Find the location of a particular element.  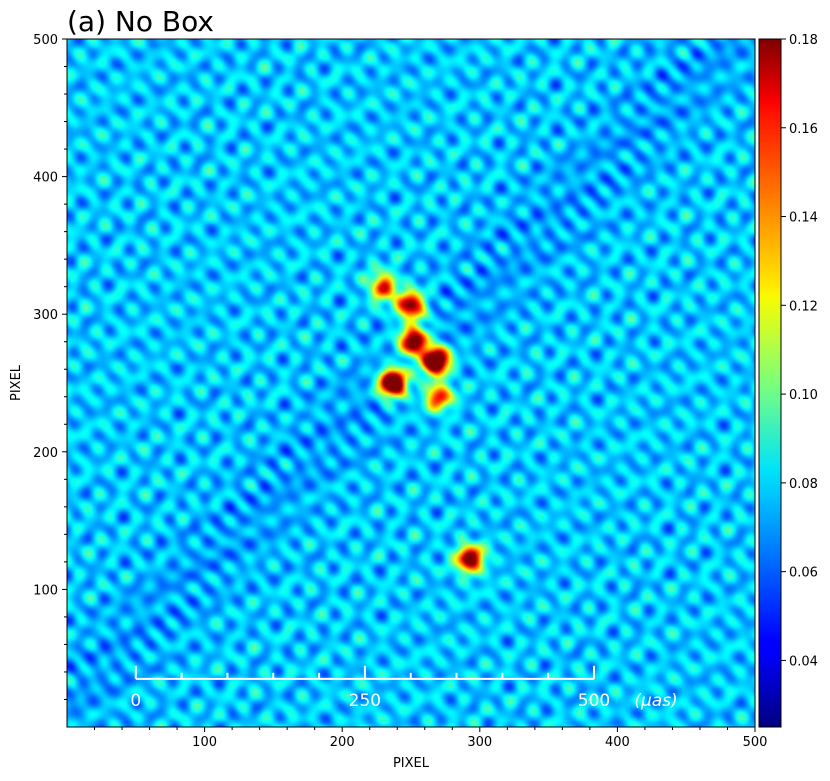

scale-bar-label: 0 is located at coordinates (135, 701).